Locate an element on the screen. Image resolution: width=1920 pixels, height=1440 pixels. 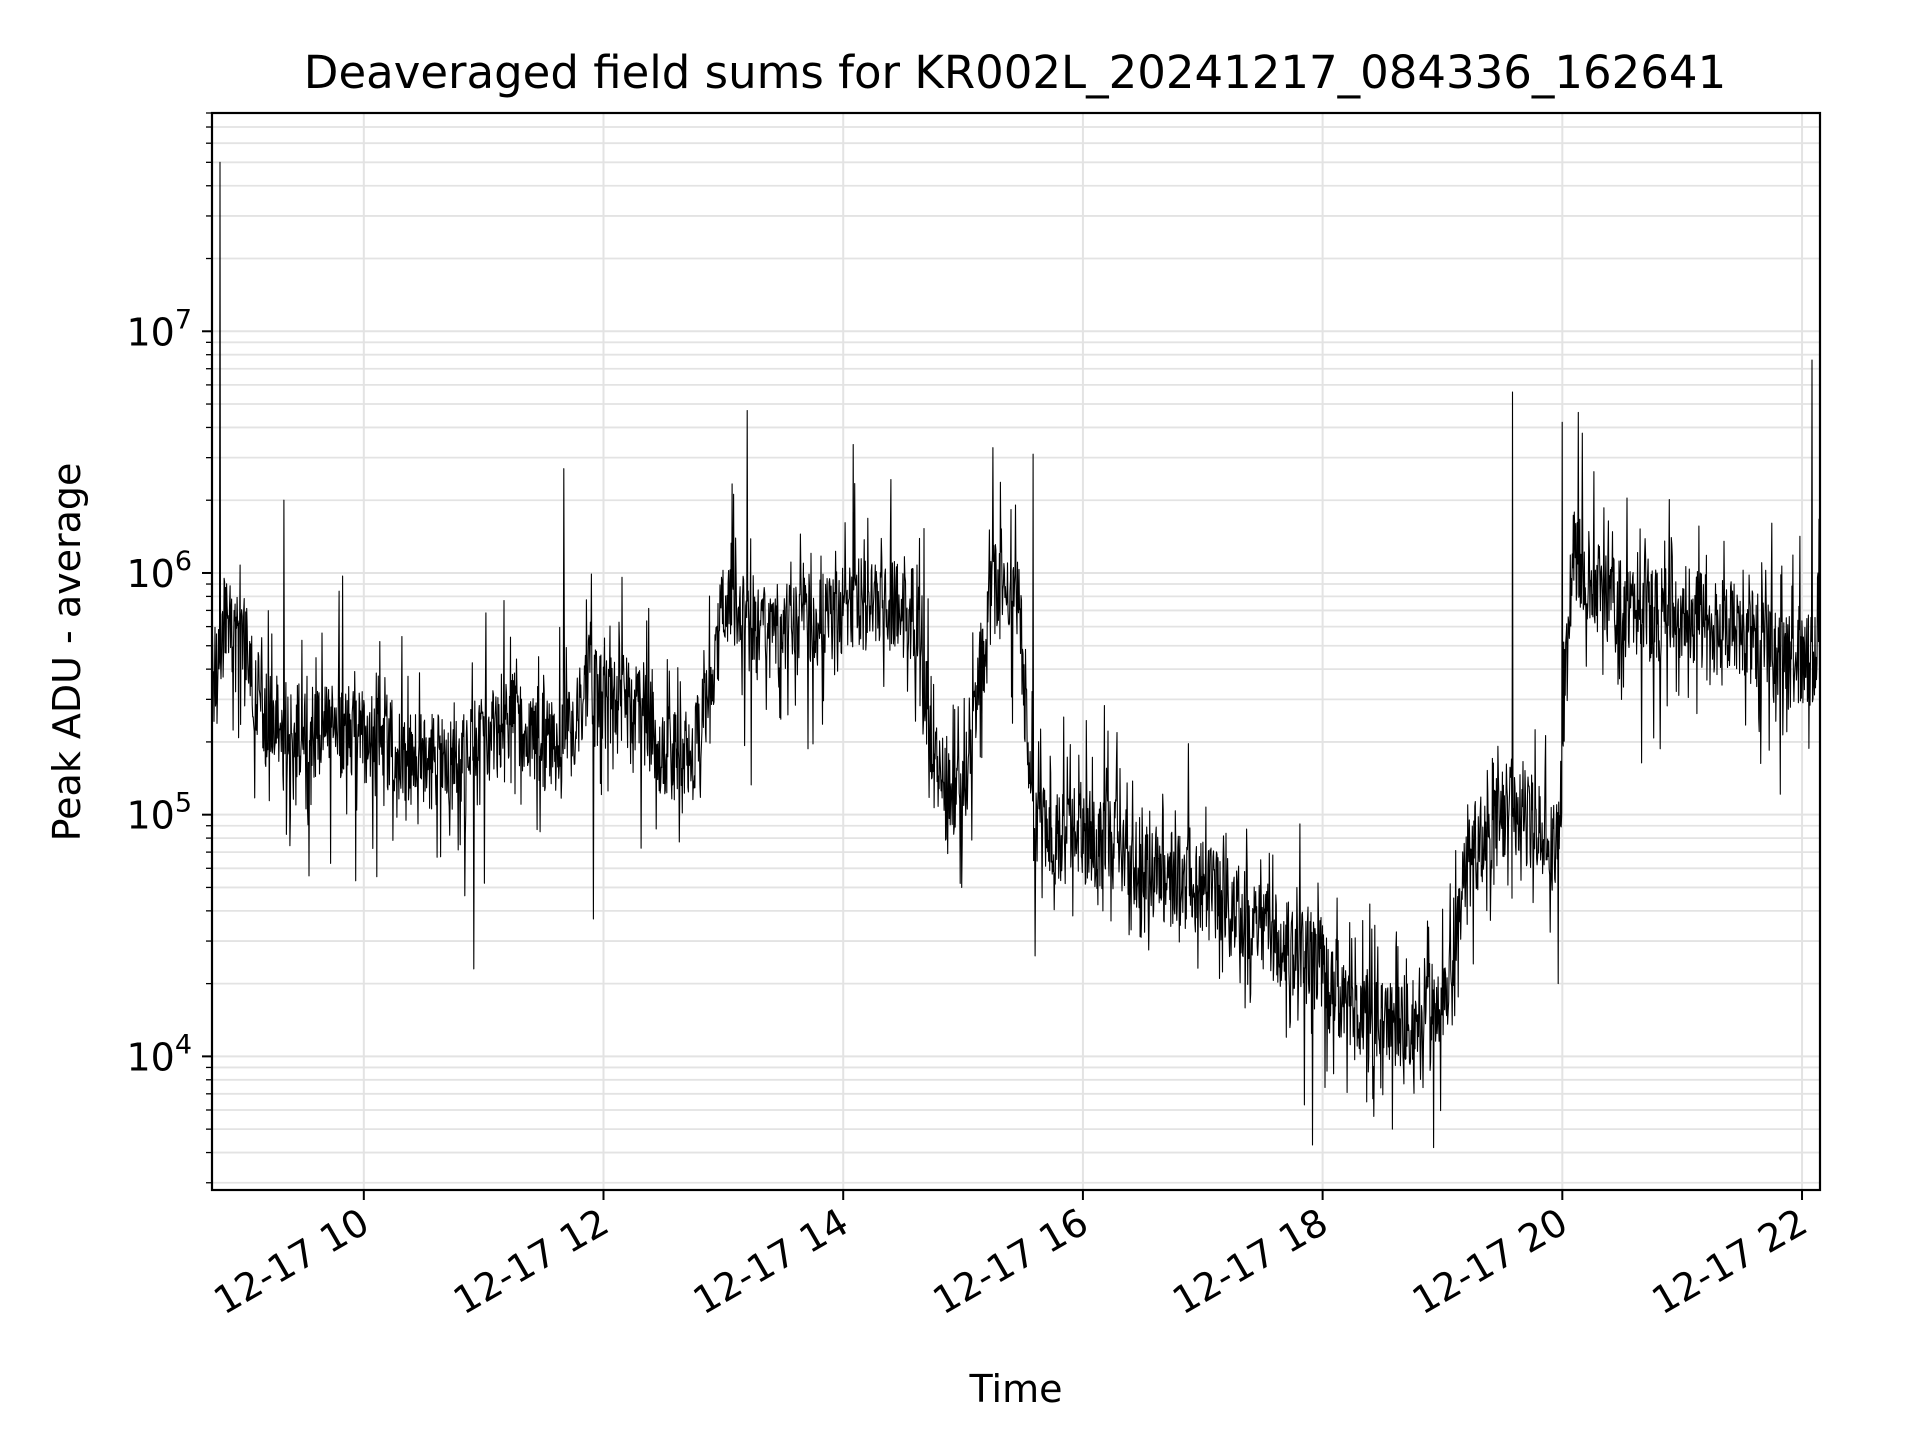
y-tick-label: 106 is located at coordinates (159, 571).